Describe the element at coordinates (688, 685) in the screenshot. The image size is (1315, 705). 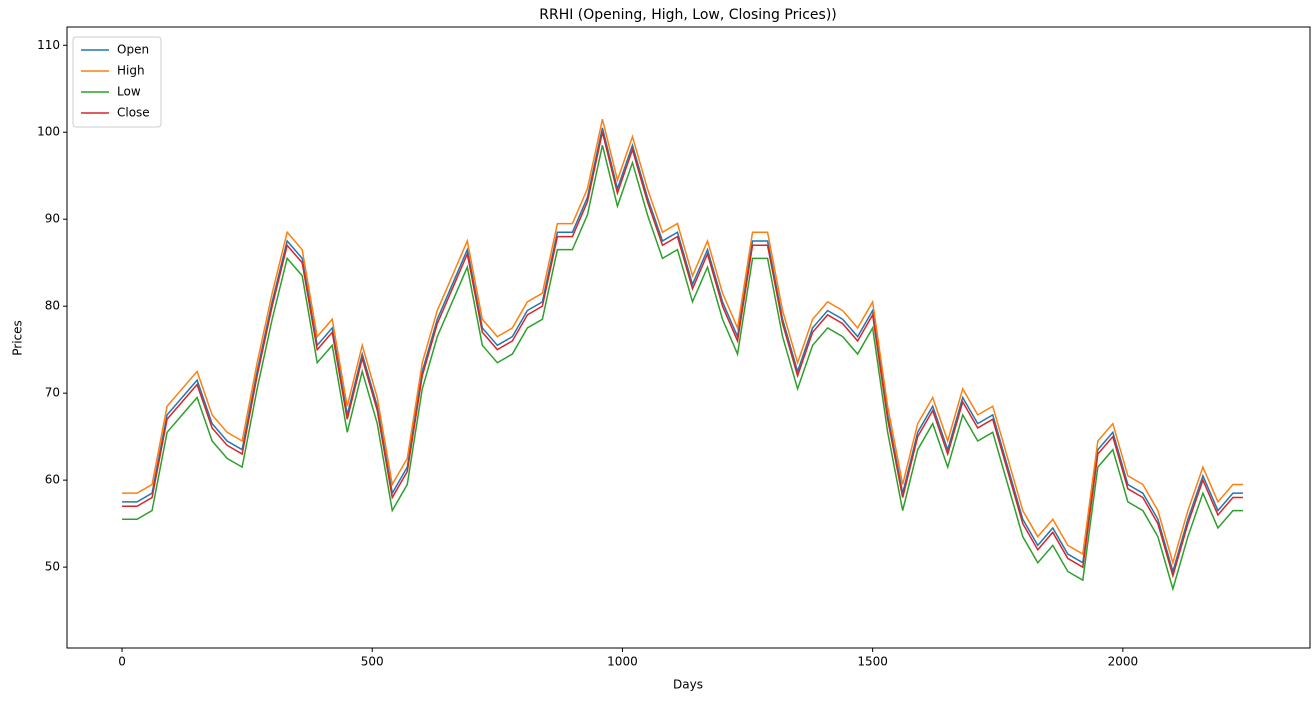
I see `x-axis-label: Days` at that location.